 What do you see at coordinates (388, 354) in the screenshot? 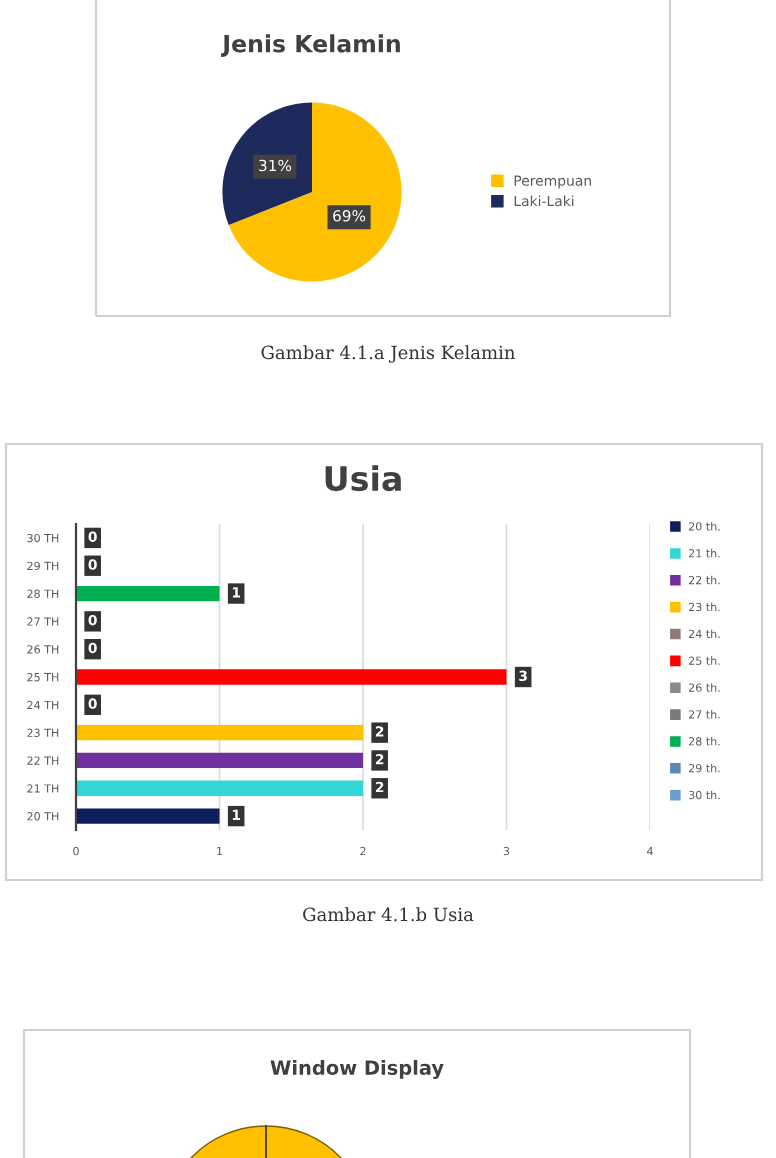
I see `text: Gambar 4.1.a Jenis Kelamin` at bounding box center [388, 354].